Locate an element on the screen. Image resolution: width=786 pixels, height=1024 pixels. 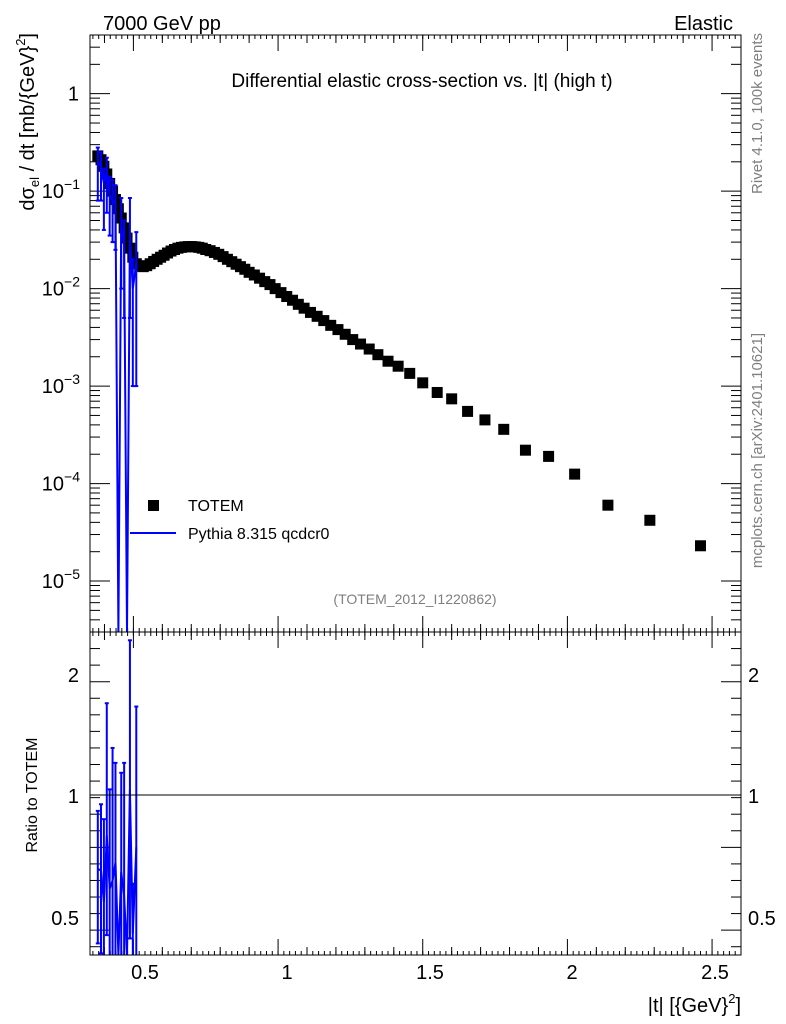
xlabel-sup: 2 is located at coordinates (731, 998).